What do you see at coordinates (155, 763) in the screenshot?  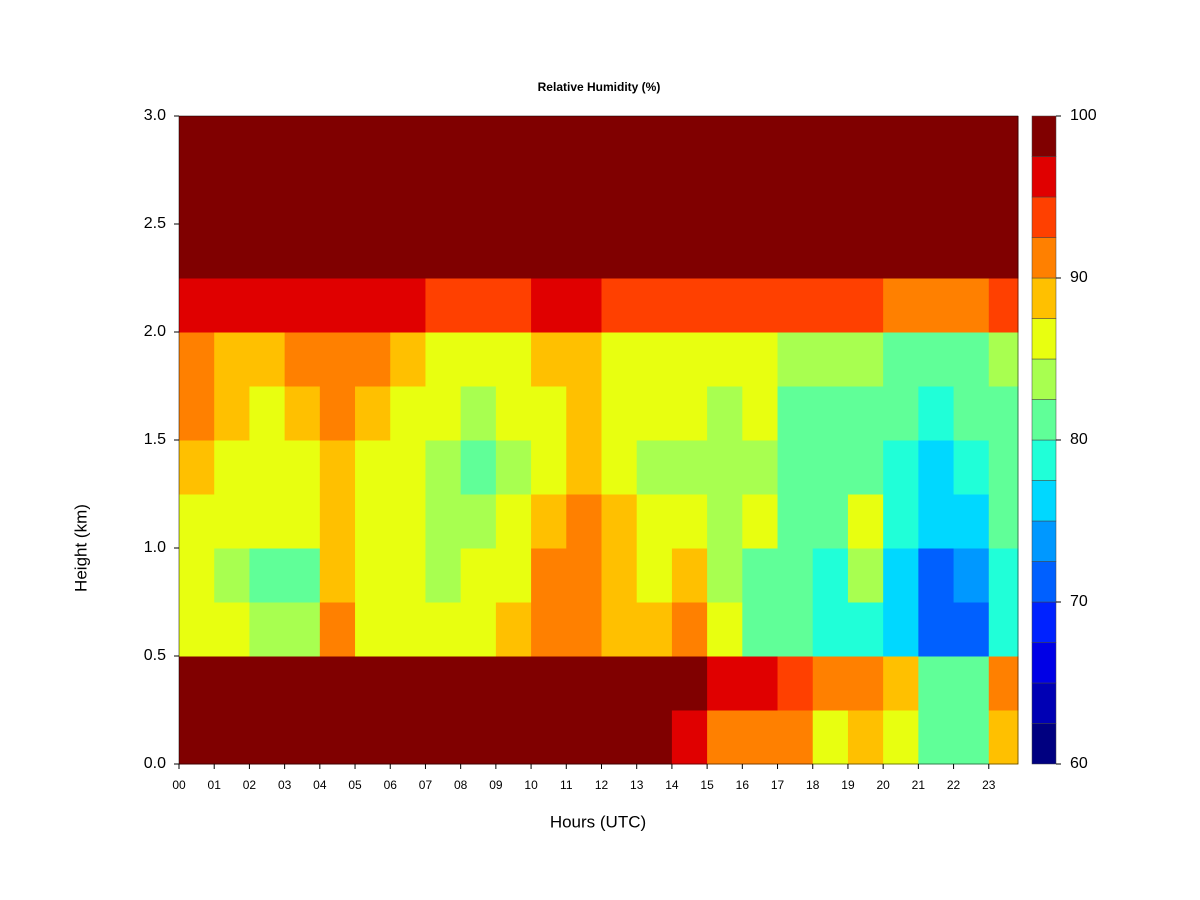 I see `y-tick-label: 0.0` at bounding box center [155, 763].